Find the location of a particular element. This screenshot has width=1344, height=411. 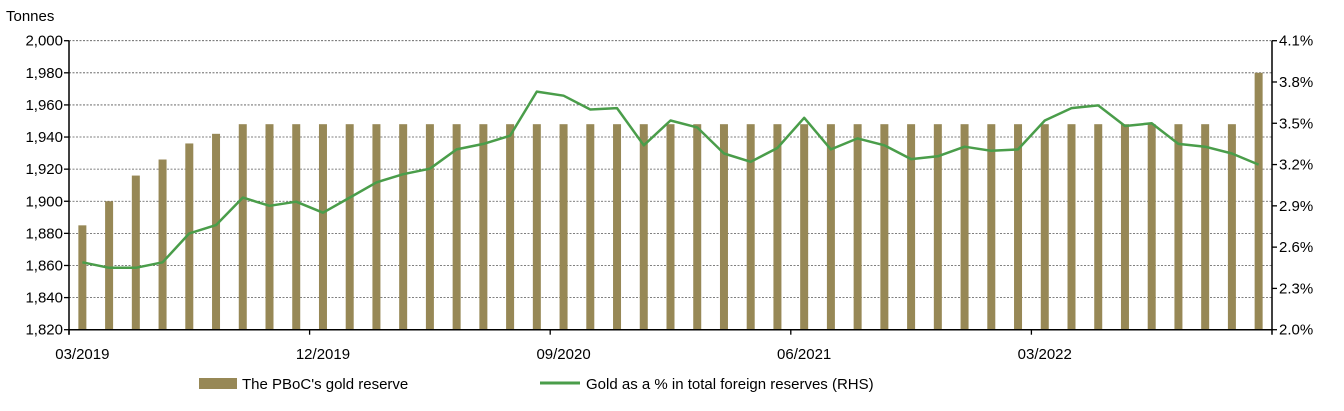

left-axis-tick-label: 1,840 is located at coordinates (44, 298).